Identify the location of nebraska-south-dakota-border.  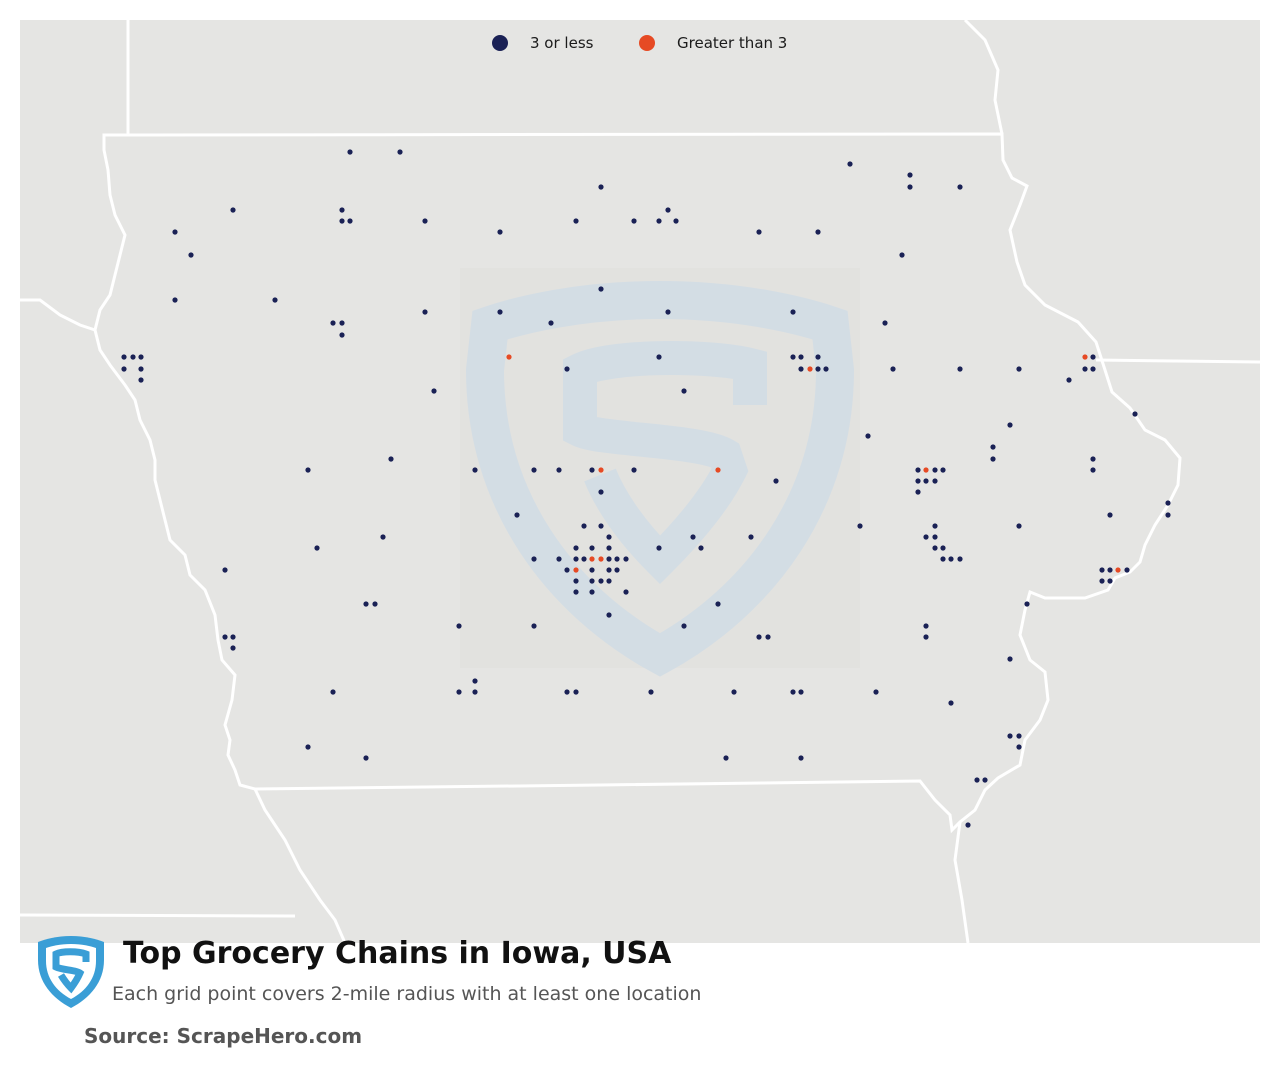
(58, 315).